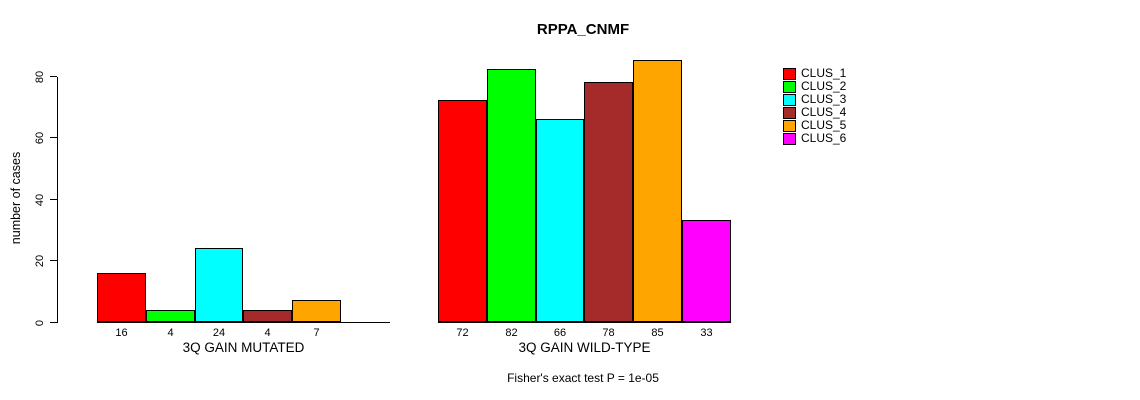  I want to click on bar-value-label: 85, so click(657, 333).